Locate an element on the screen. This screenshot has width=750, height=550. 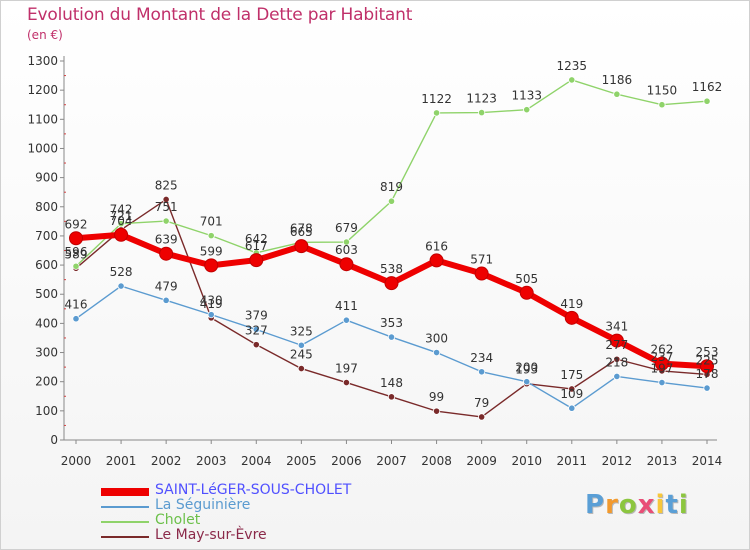
logo-letter: t is located at coordinates (672, 505).